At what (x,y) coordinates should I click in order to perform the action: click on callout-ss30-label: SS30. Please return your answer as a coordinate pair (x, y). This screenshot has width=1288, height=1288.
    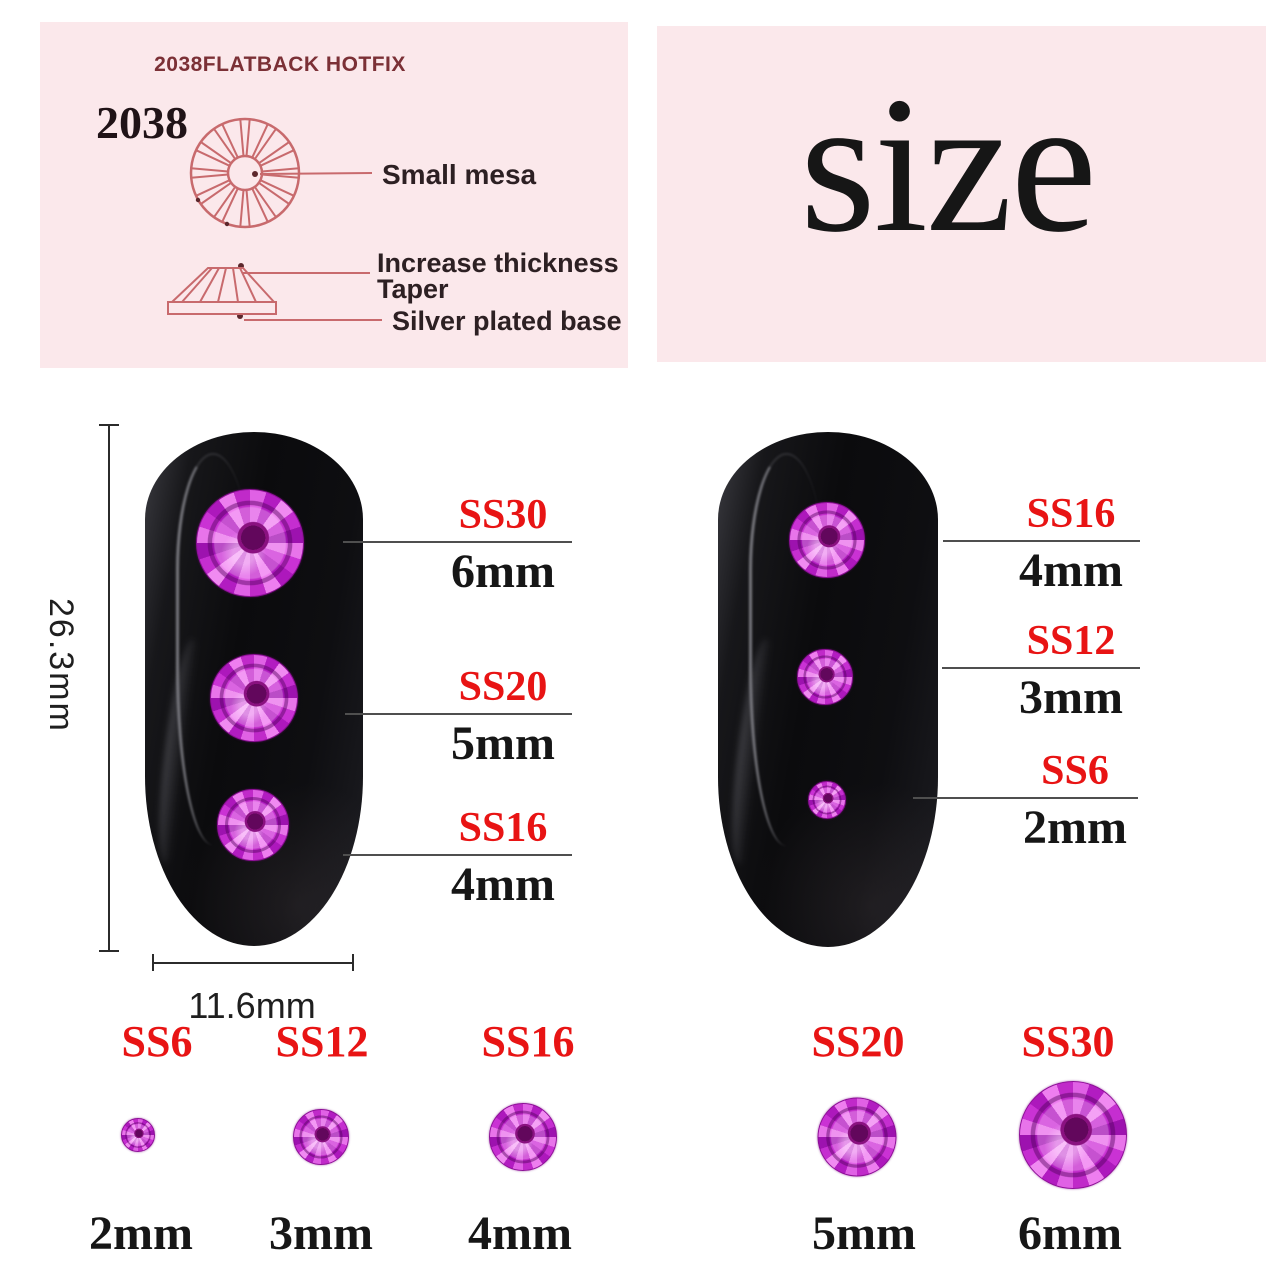
    Looking at the image, I should click on (503, 515).